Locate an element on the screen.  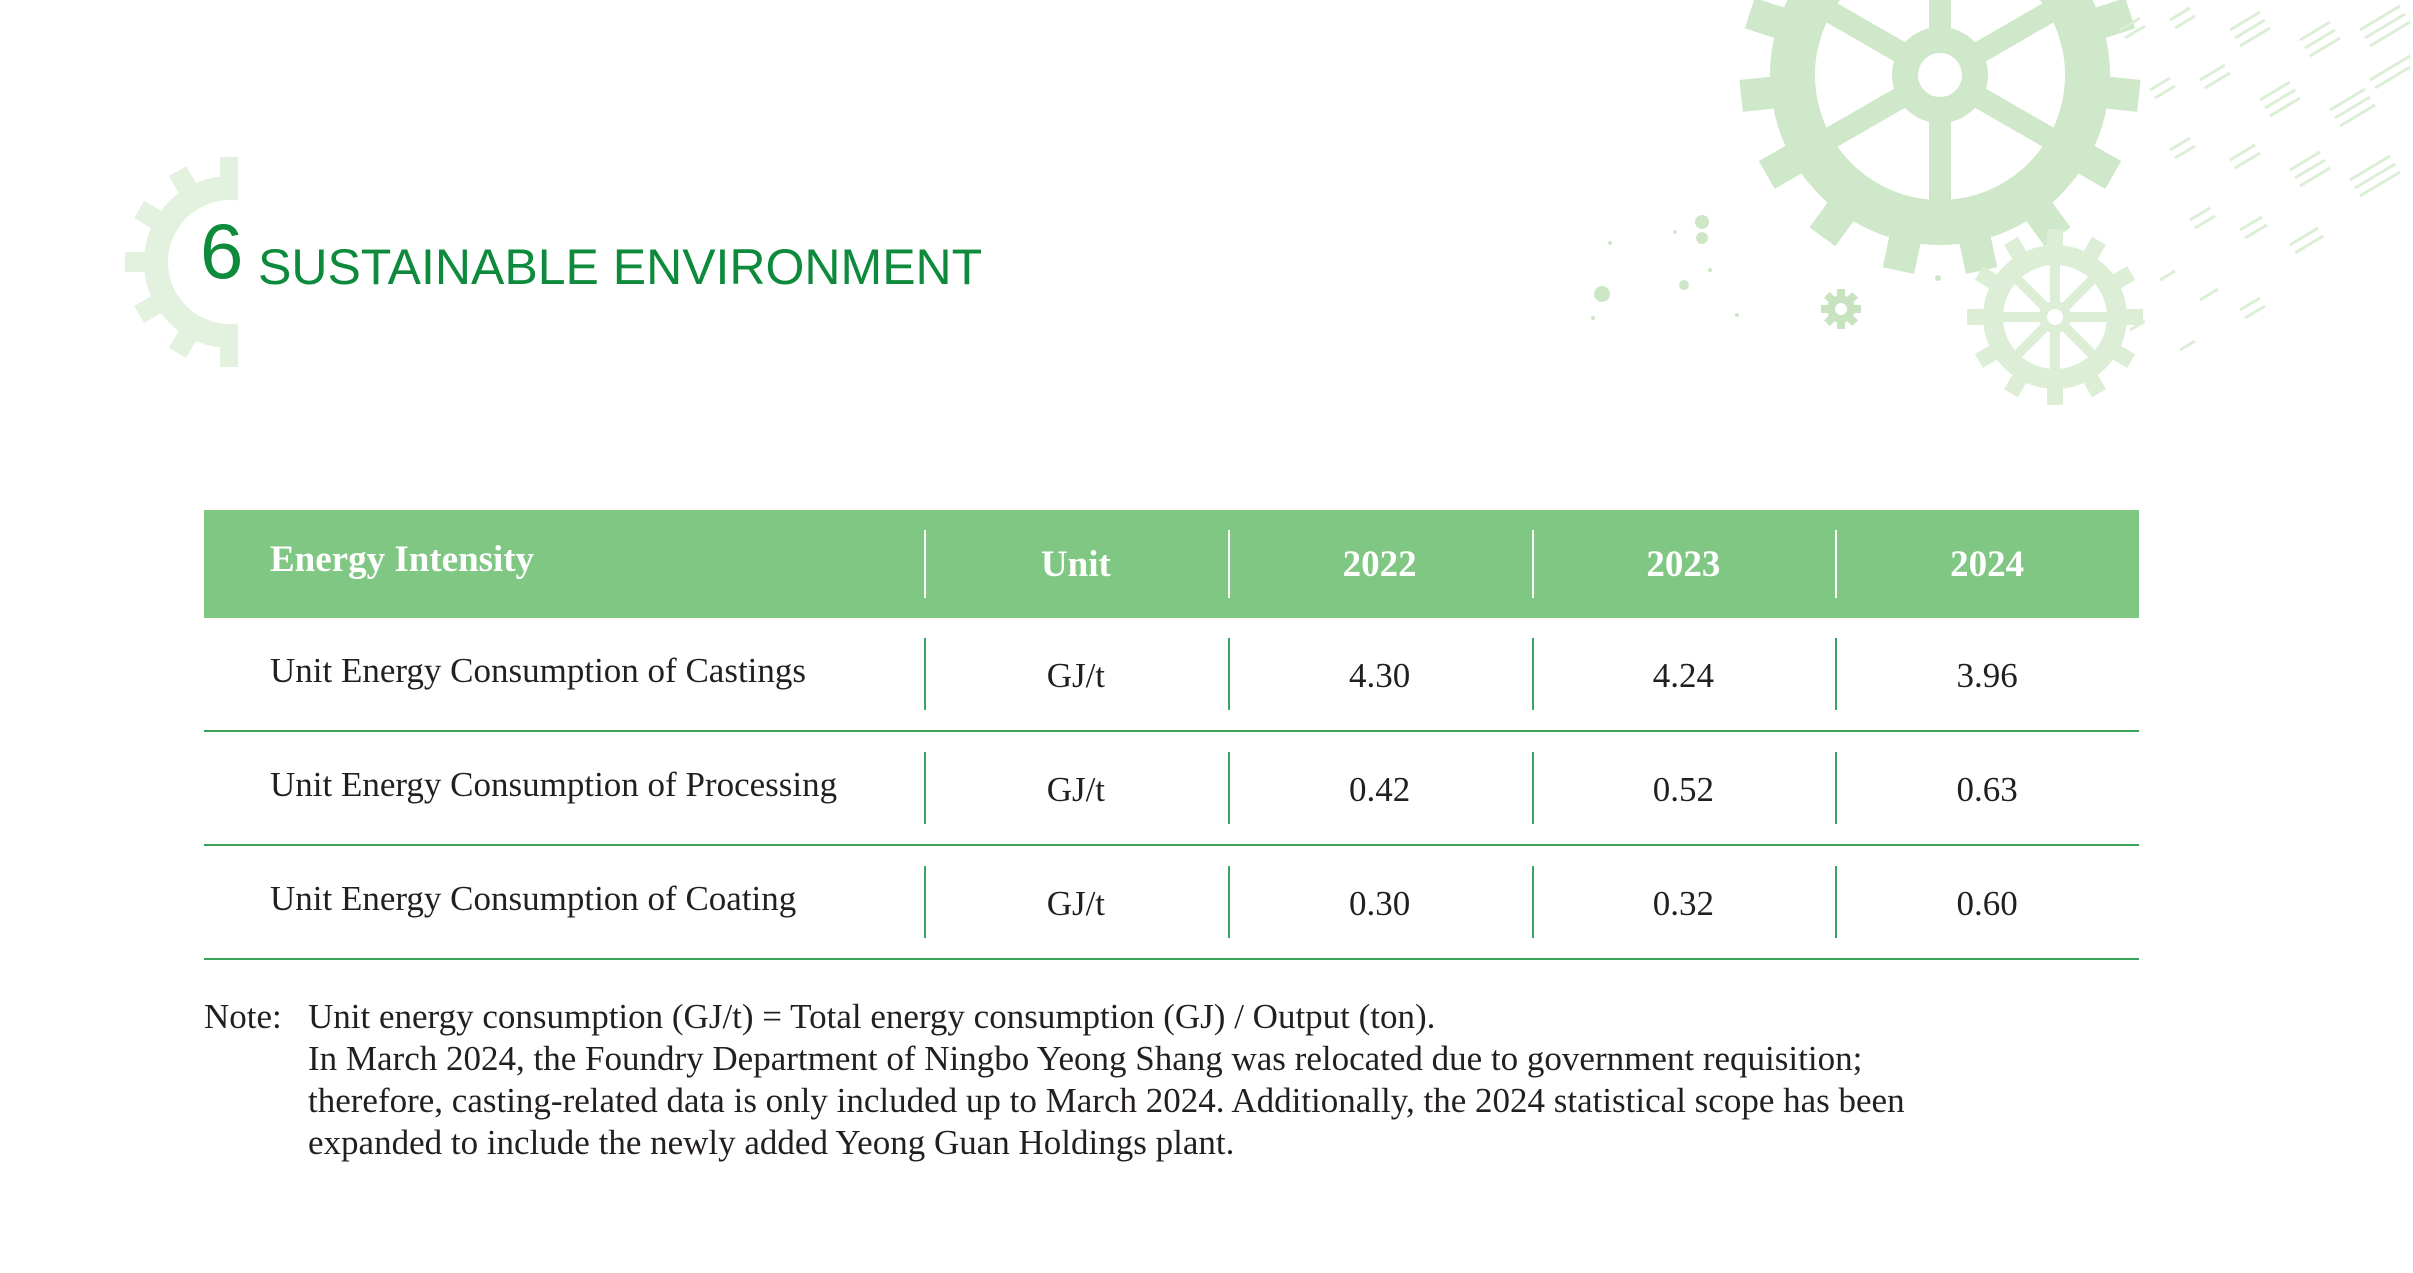
value-2024-cell: 0.60 is located at coordinates (1987, 902).